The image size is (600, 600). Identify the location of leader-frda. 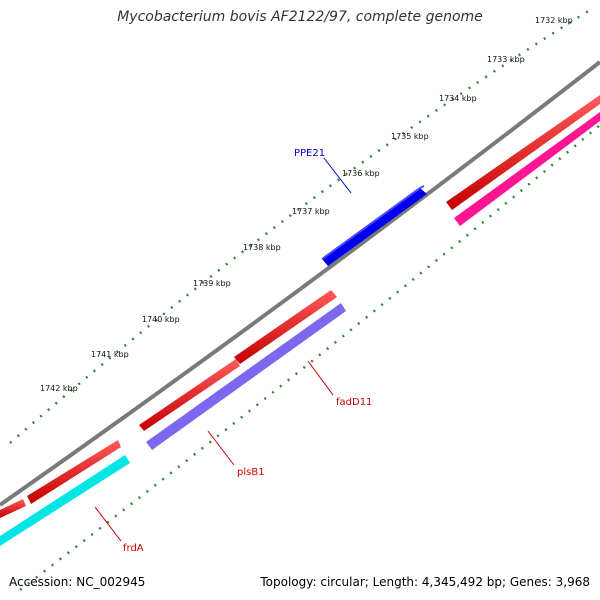
(108, 524).